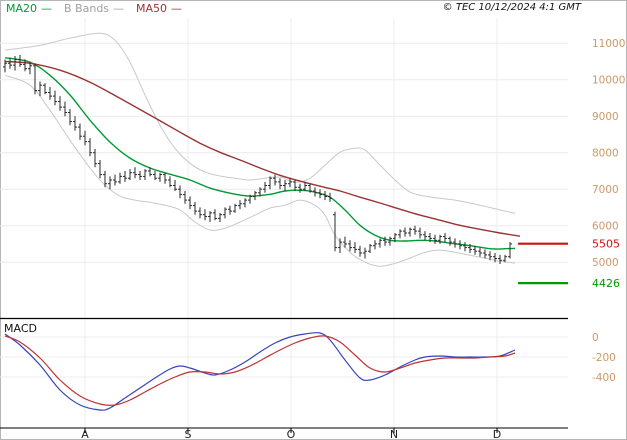  I want to click on price-axis-label: 5000, so click(605, 263).